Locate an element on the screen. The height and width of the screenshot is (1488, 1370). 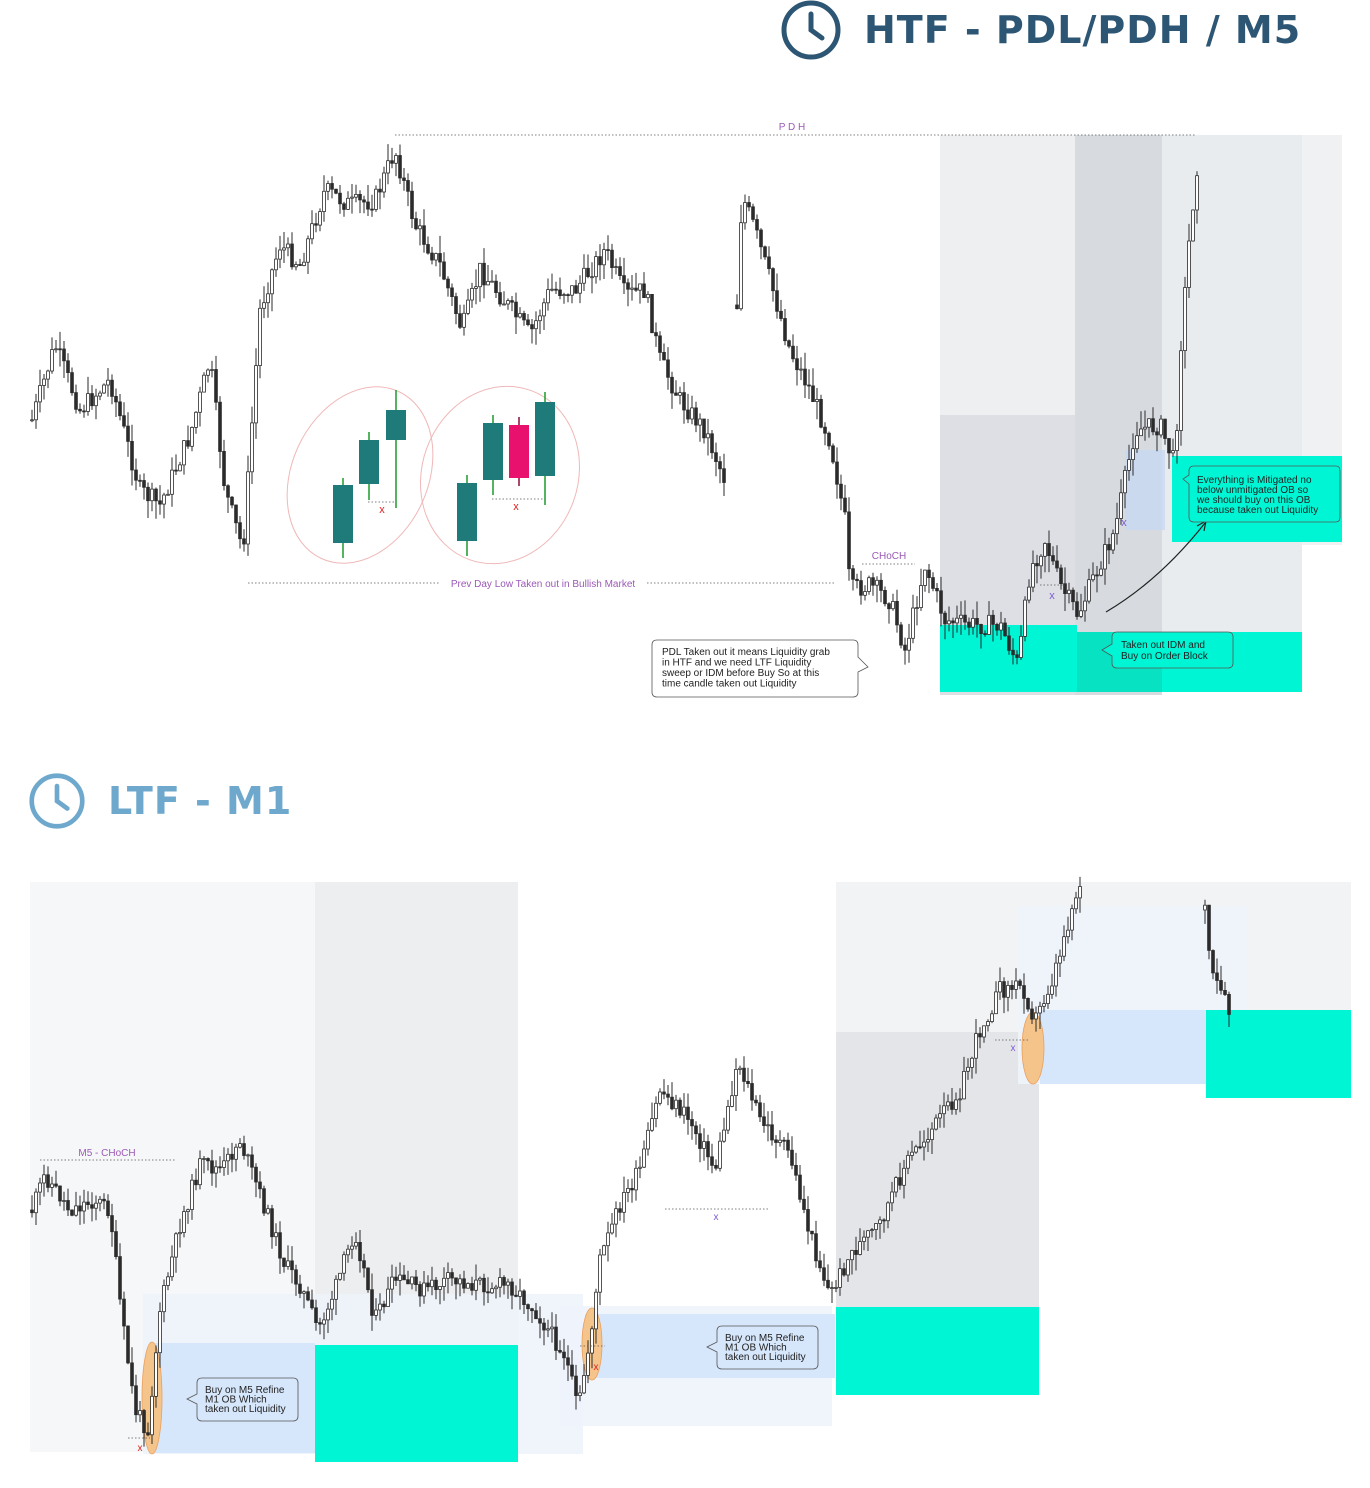
callout-line: M1 OB Which is located at coordinates (236, 1400).